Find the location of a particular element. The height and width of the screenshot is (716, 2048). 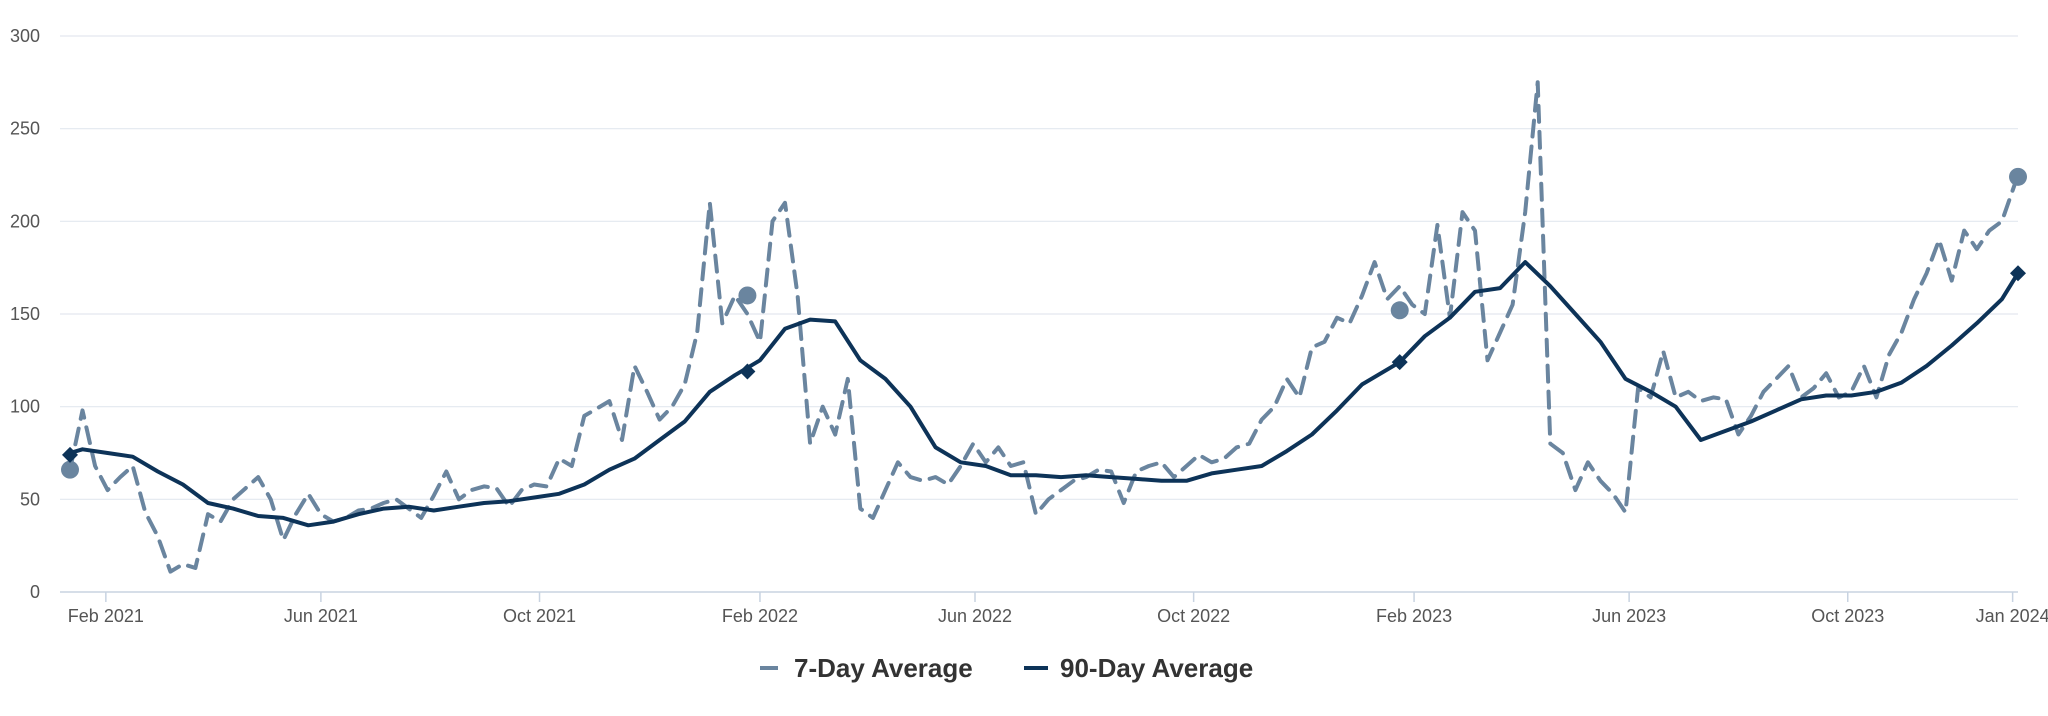

x-tick-label: Jan 2024 is located at coordinates (2012, 616).